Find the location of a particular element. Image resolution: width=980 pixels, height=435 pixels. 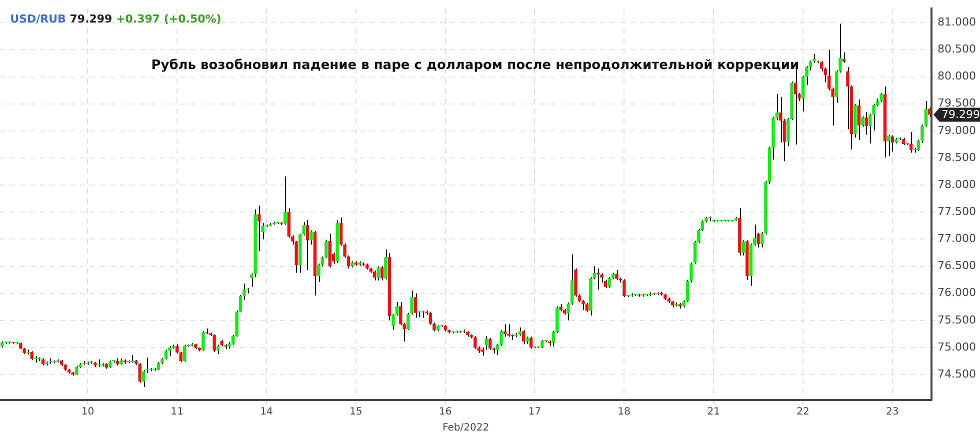

x-tick-label: 16 is located at coordinates (445, 412).